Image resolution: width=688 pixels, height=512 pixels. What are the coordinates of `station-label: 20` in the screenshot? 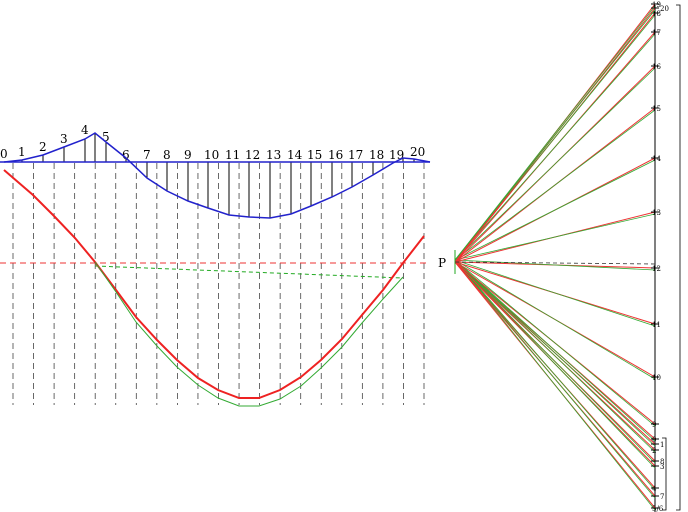 It's located at (417, 152).